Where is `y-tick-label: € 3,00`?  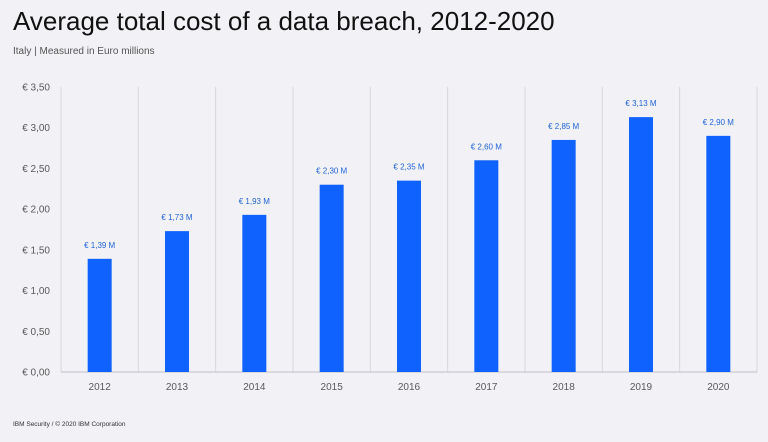
y-tick-label: € 3,00 is located at coordinates (36, 128).